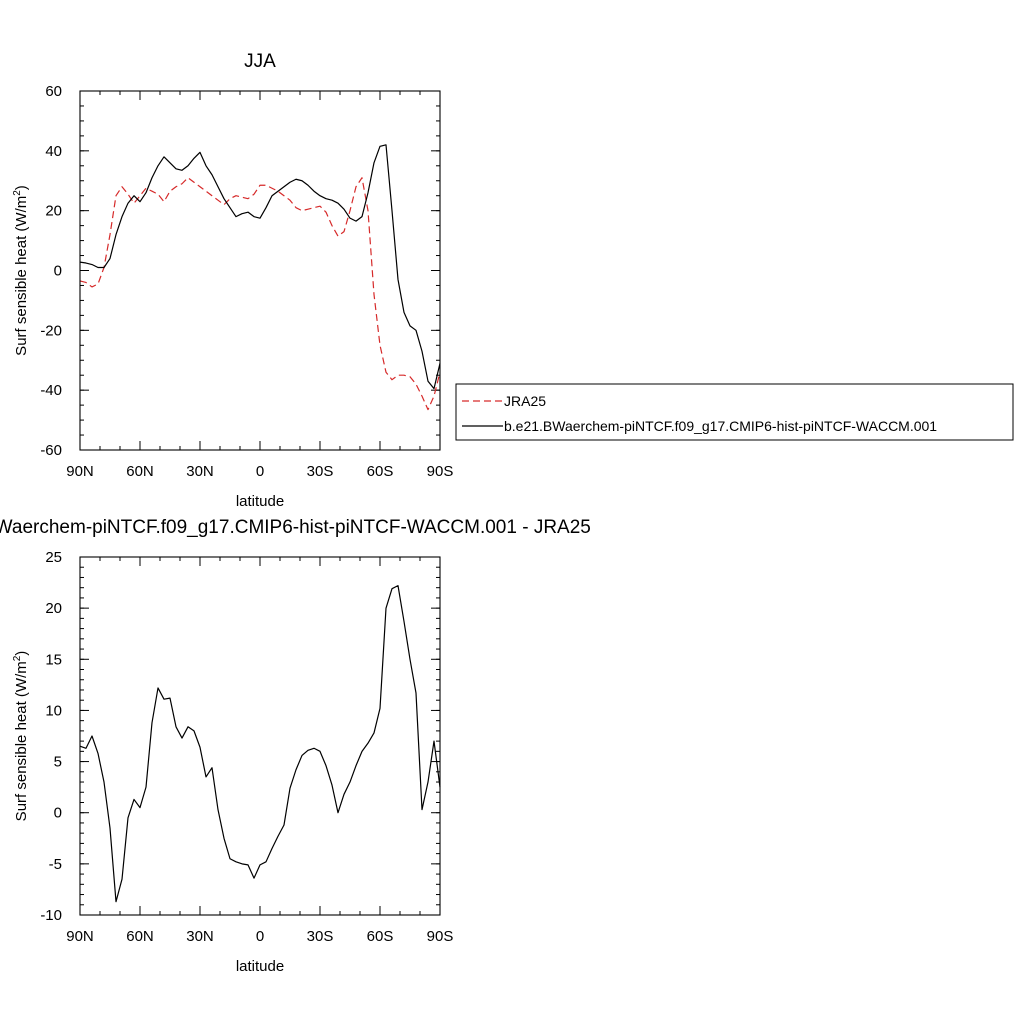  Describe the element at coordinates (53, 151) in the screenshot. I see `y-tick-label: 40` at that location.